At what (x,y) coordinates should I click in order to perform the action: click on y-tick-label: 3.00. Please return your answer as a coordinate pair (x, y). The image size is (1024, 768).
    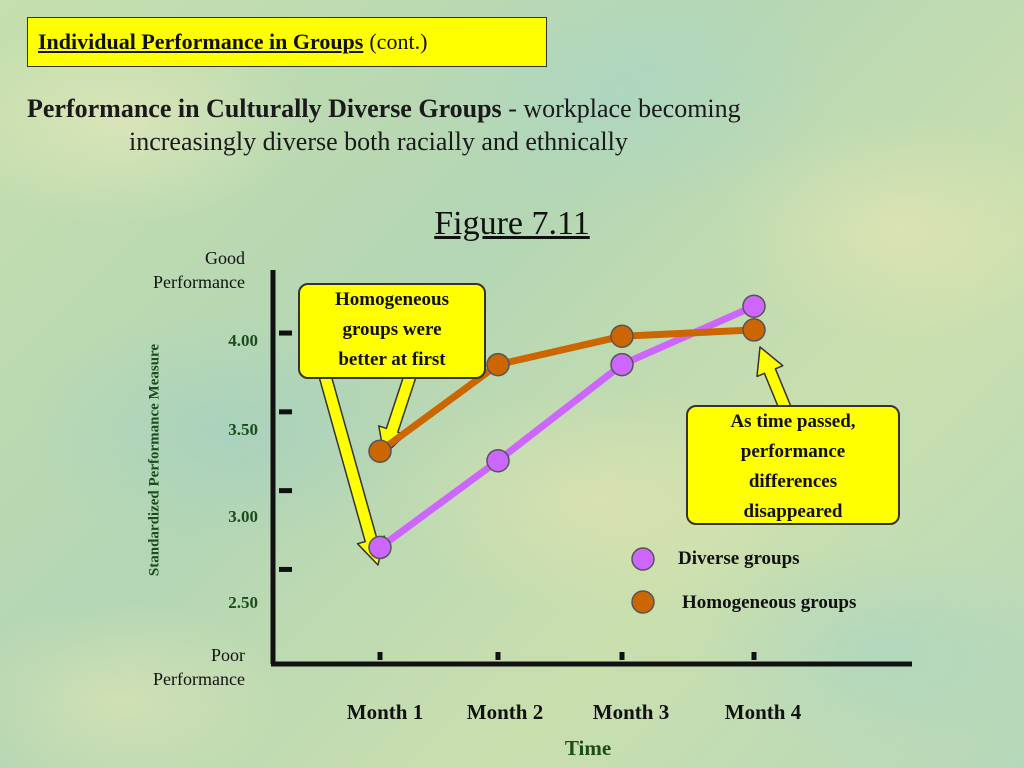
    Looking at the image, I should click on (243, 516).